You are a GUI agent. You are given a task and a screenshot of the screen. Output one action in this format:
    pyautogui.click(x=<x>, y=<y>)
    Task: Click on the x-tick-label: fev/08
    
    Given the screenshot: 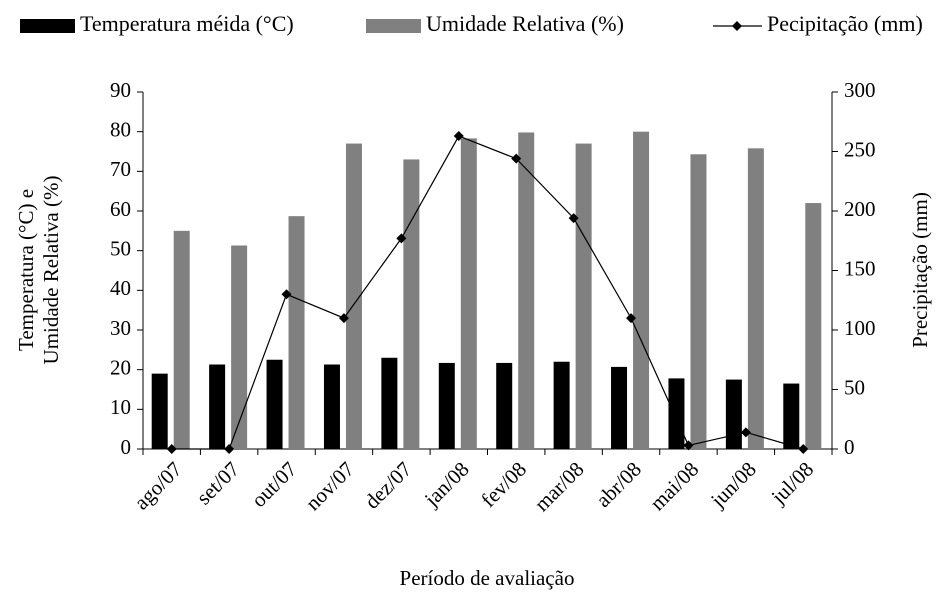 What is the action you would take?
    pyautogui.click(x=503, y=484)
    